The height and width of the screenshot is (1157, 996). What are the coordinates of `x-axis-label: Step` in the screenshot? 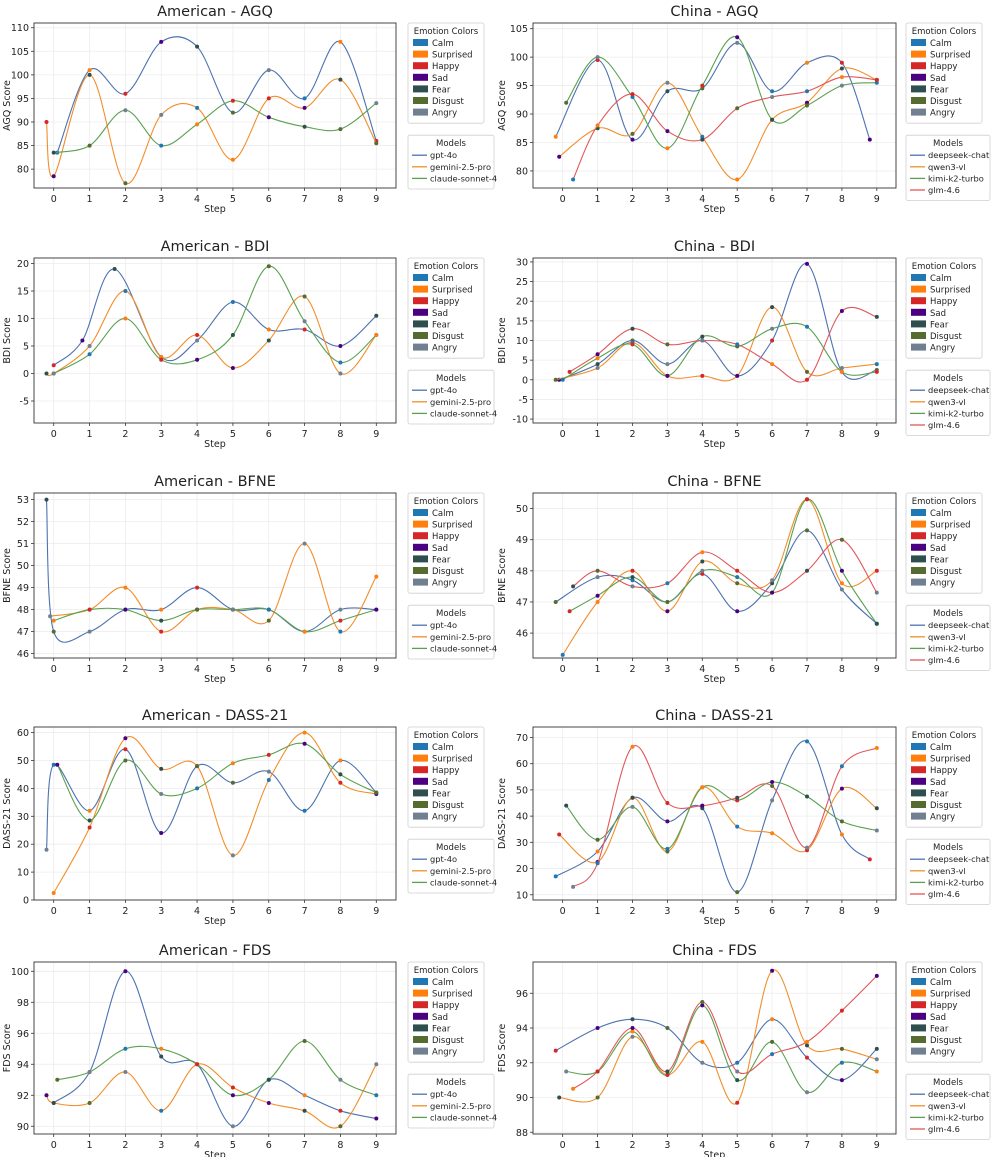 It's located at (715, 209).